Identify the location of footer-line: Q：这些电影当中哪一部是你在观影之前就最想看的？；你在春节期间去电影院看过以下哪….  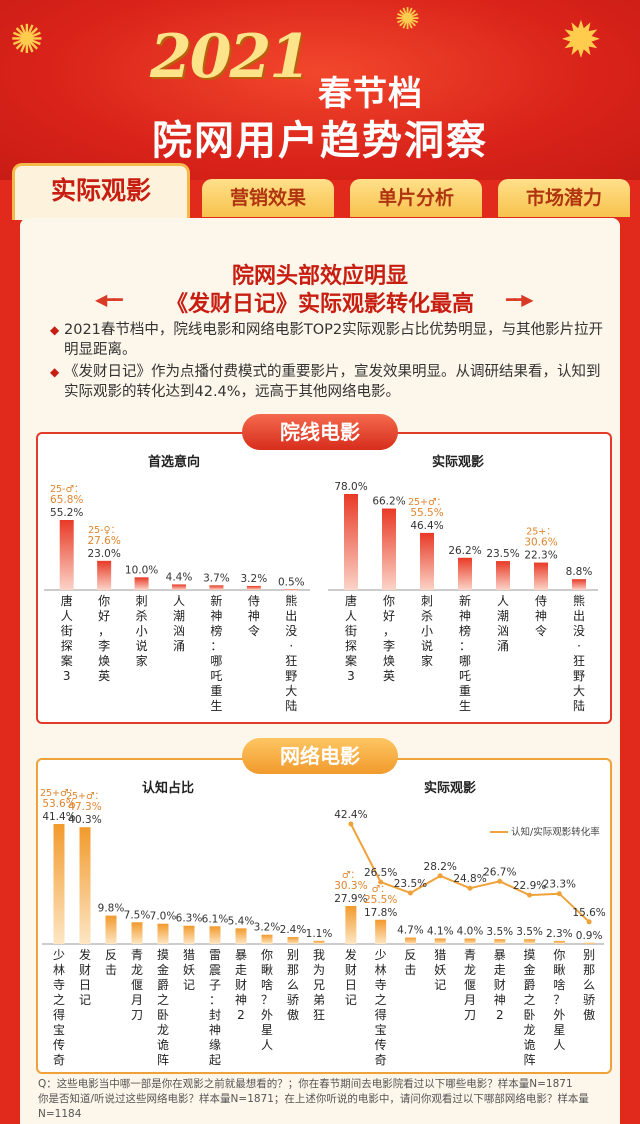
(305, 1084).